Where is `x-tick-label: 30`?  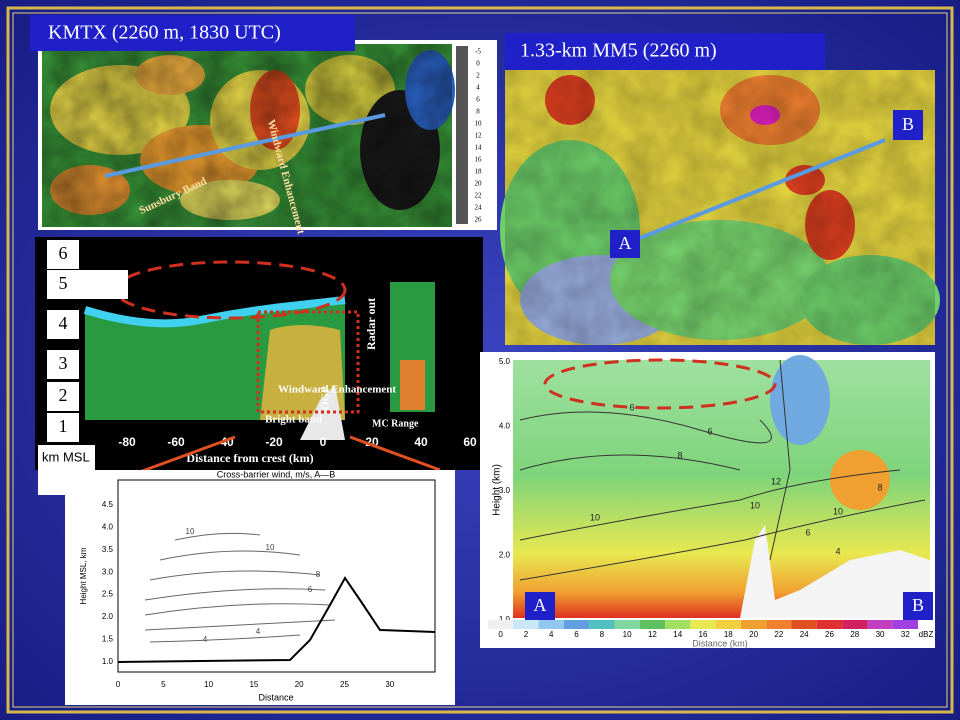
x-tick-label: 30 is located at coordinates (389, 684).